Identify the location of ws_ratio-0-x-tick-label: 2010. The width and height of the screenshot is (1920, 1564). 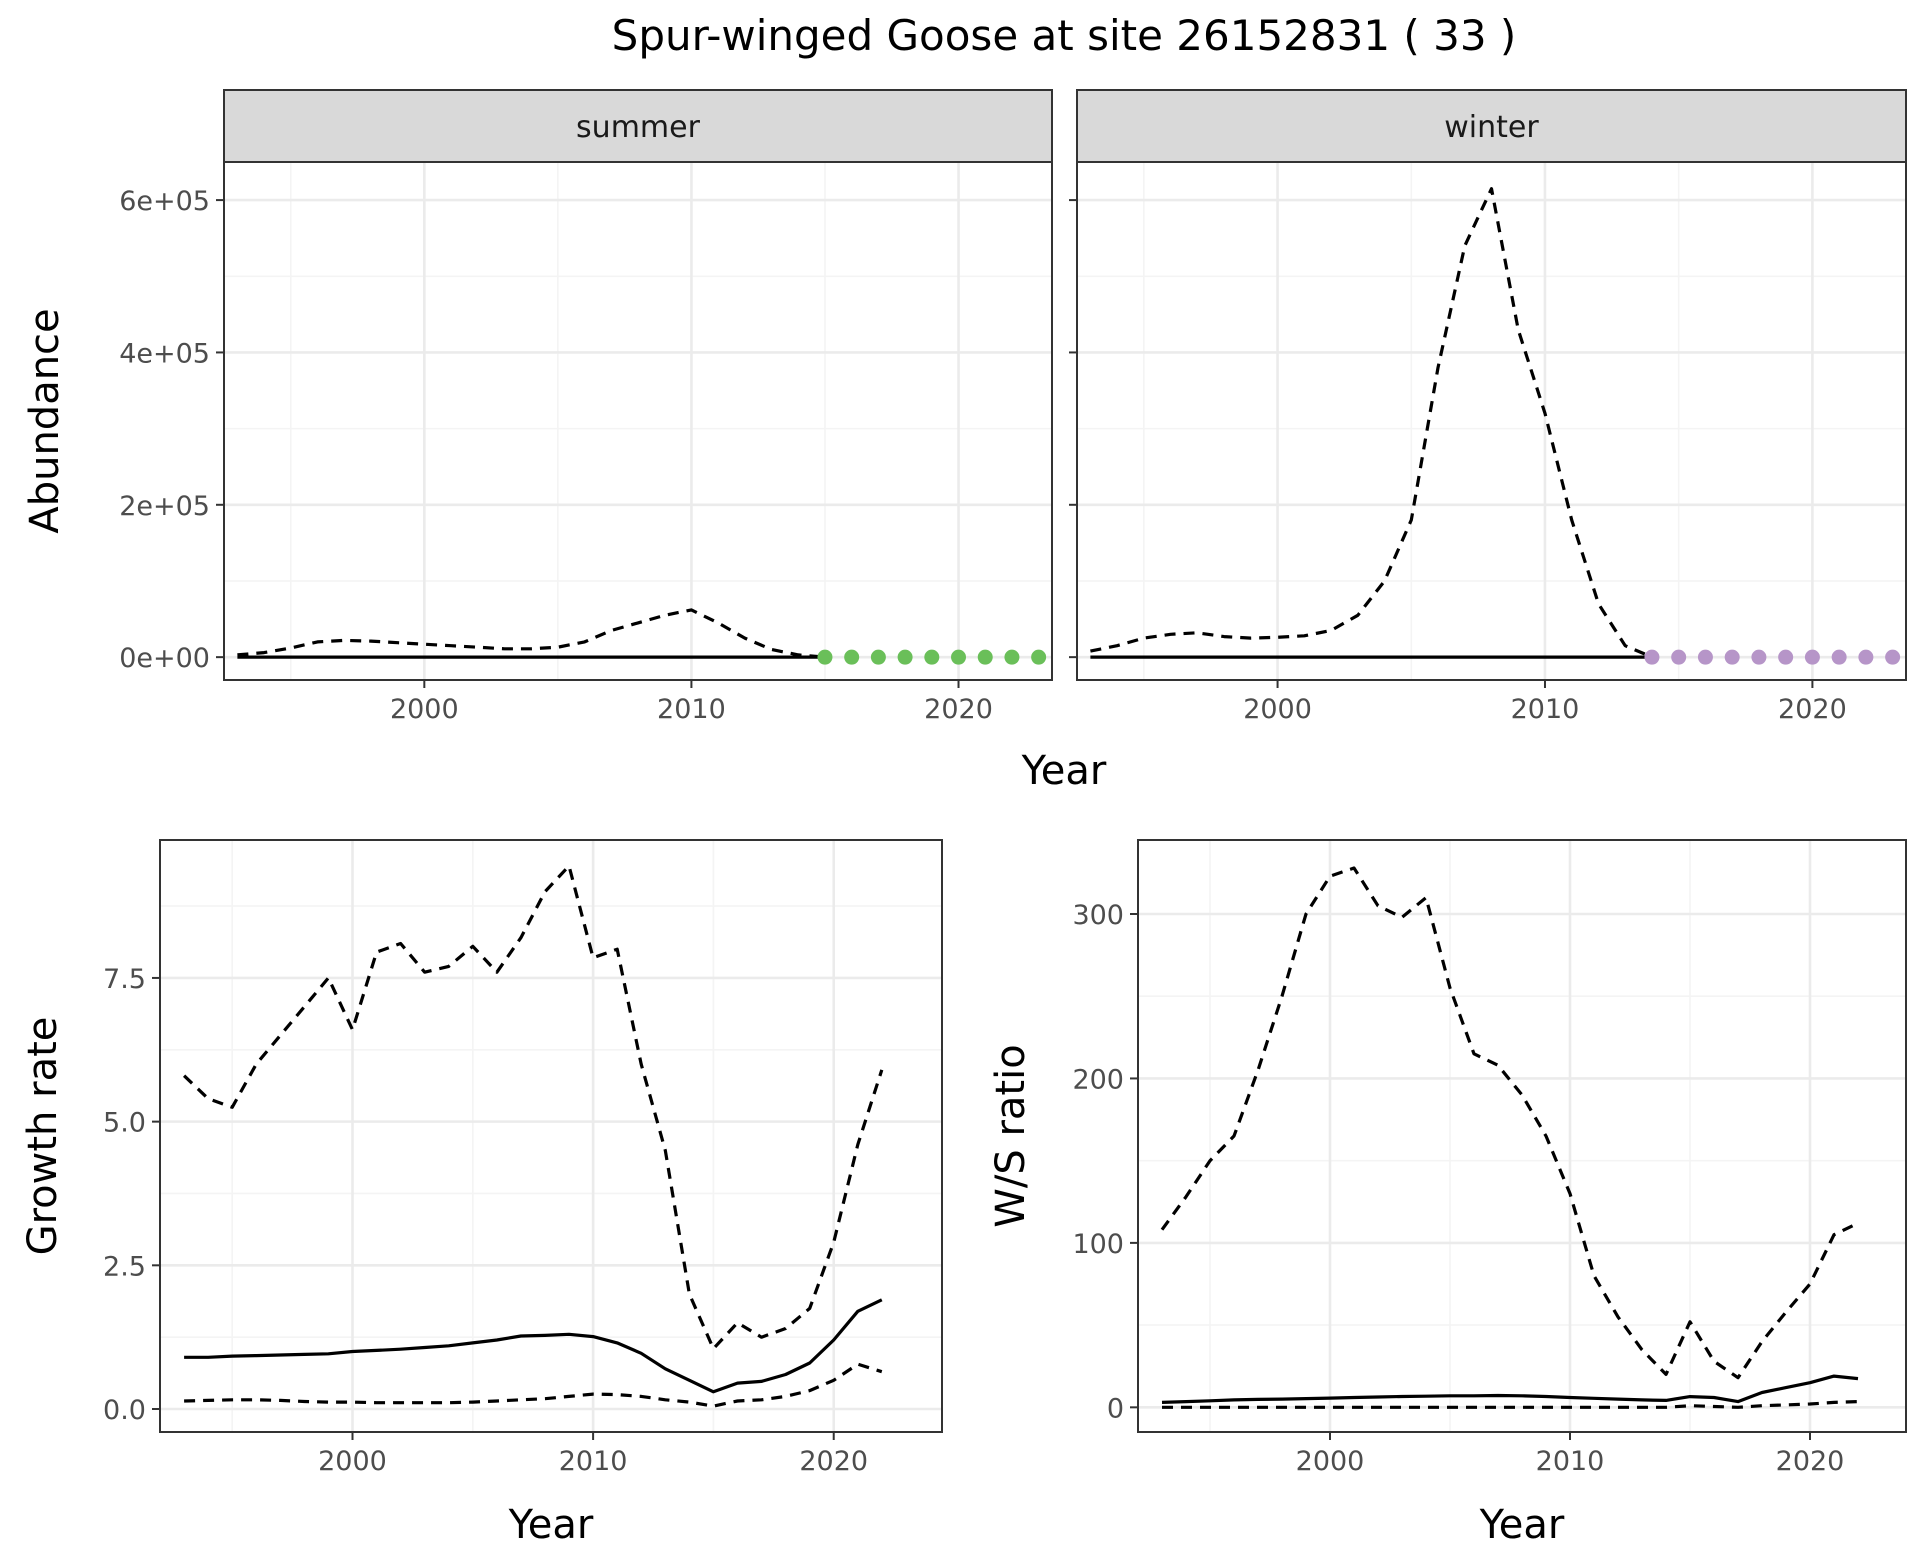
(1570, 1461).